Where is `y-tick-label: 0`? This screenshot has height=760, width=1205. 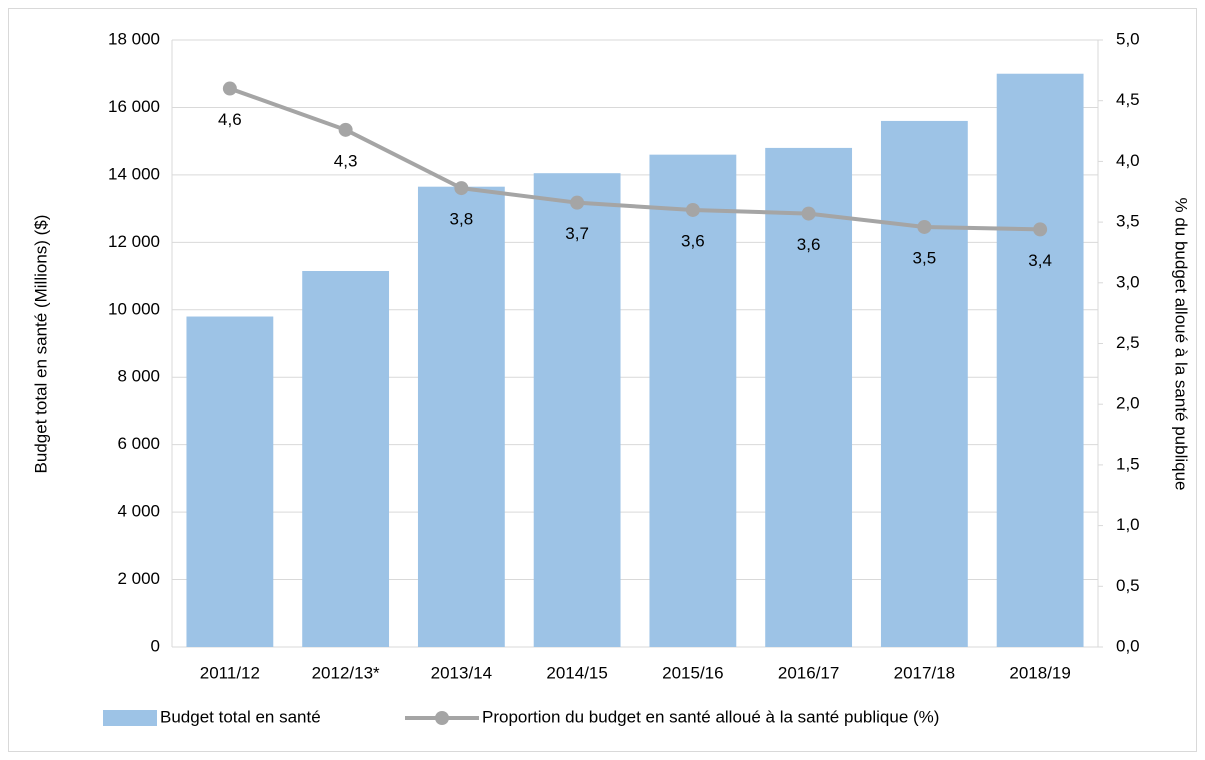
y-tick-label: 0 is located at coordinates (155, 645).